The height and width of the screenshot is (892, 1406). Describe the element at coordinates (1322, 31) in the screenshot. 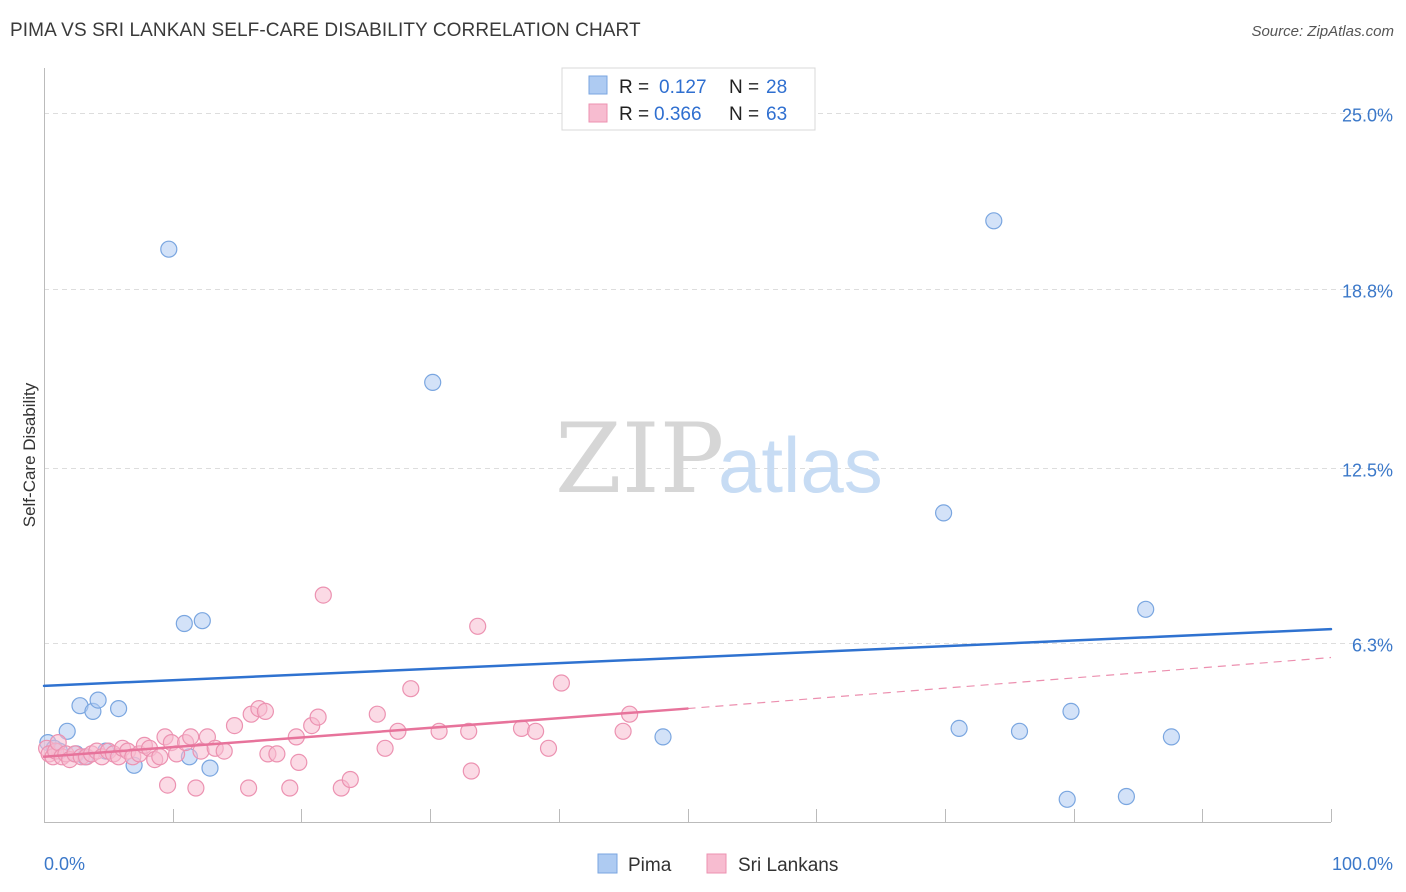

I see `chart-source: Source: ZipAtlas.com` at that location.